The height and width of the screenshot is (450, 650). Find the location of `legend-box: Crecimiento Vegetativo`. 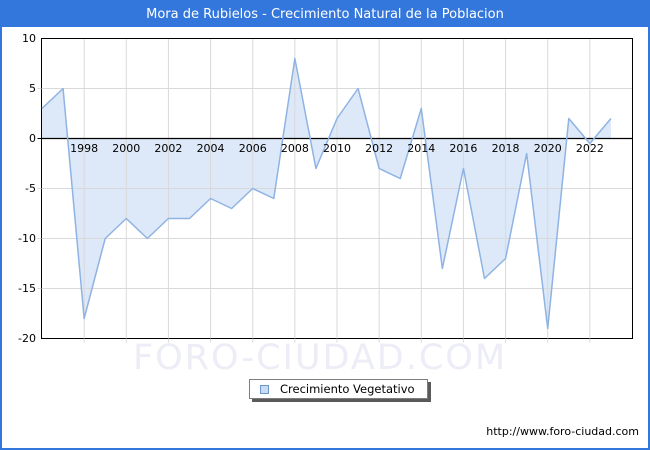

legend-box: Crecimiento Vegetativo is located at coordinates (338, 389).